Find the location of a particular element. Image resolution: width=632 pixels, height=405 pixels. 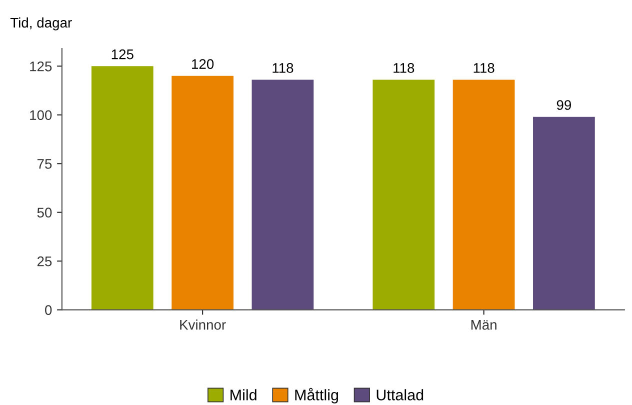

y-tick-label: 100 is located at coordinates (41, 115).